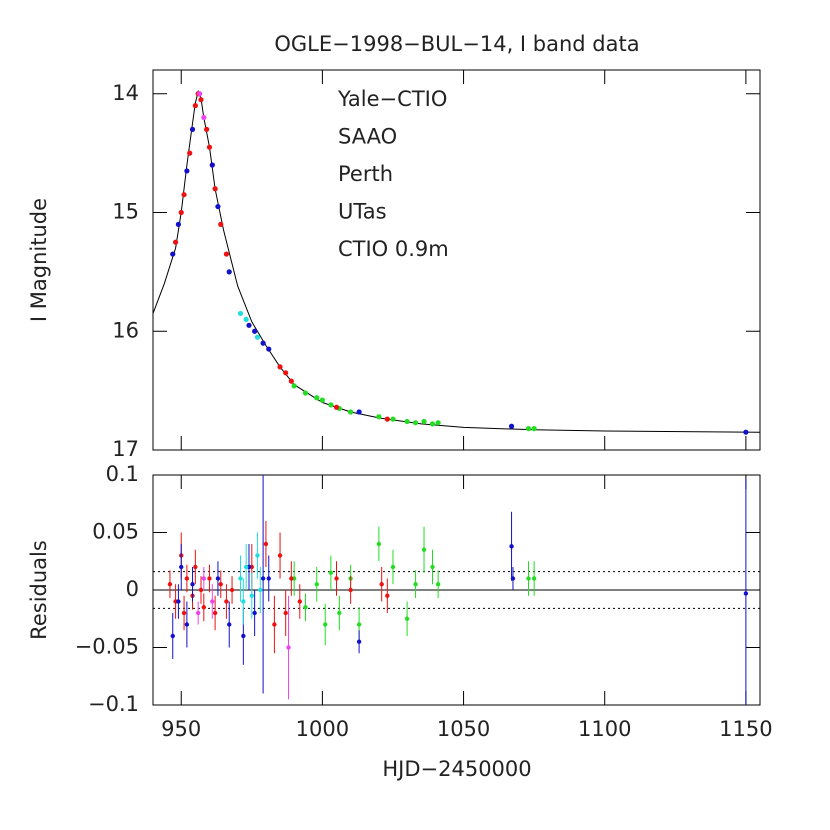 This screenshot has width=830, height=830. Describe the element at coordinates (125, 93) in the screenshot. I see `y-tick-label: 14` at that location.